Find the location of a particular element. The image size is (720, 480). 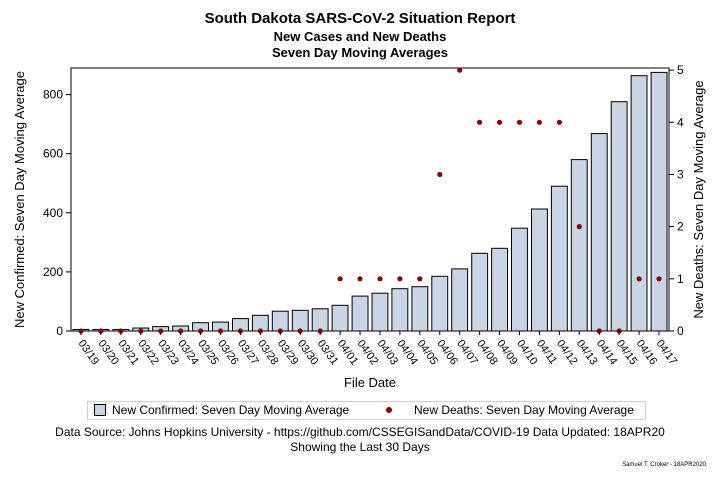

y-tick-label: 800 is located at coordinates (53, 95).